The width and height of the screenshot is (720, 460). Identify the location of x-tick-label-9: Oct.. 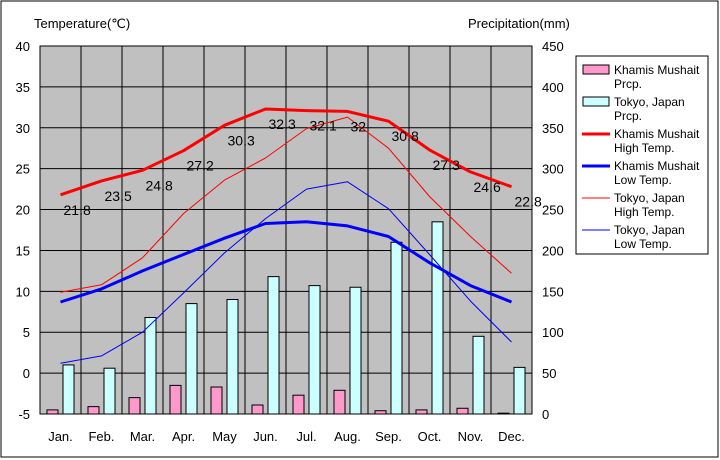
(430, 436).